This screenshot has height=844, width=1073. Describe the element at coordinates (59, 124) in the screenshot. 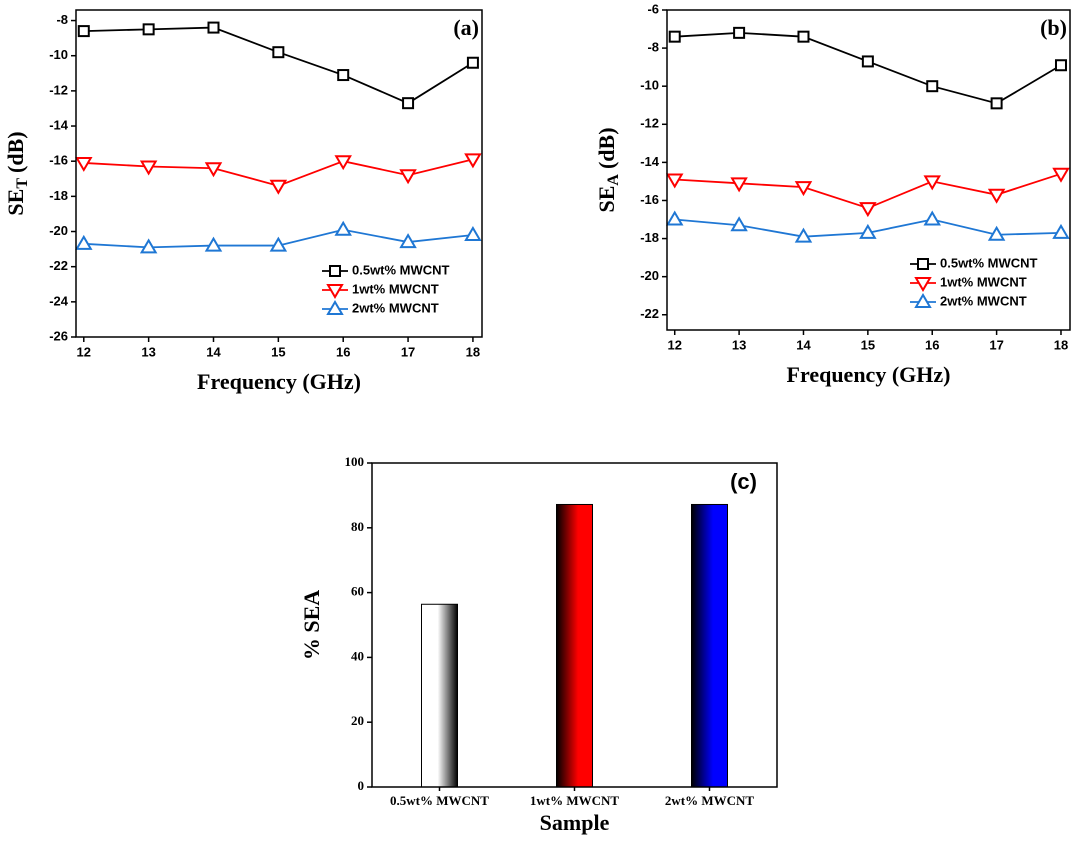

I see `y-tick-label: -14` at that location.